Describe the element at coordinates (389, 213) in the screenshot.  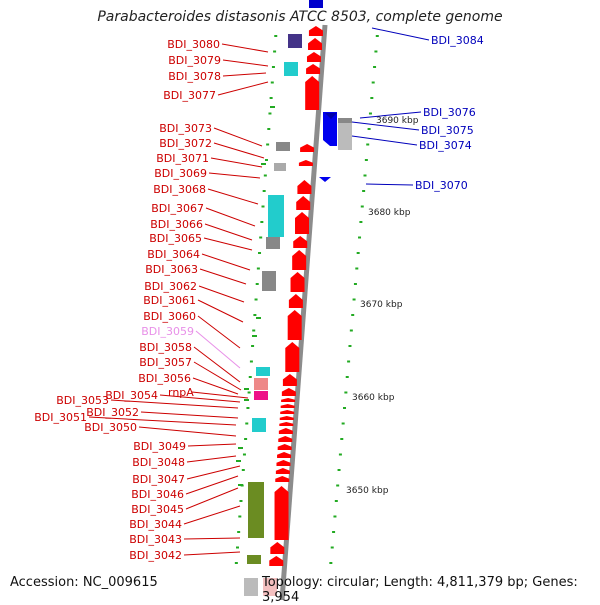
I see `scale-label-3680: 3680 kbp` at that location.